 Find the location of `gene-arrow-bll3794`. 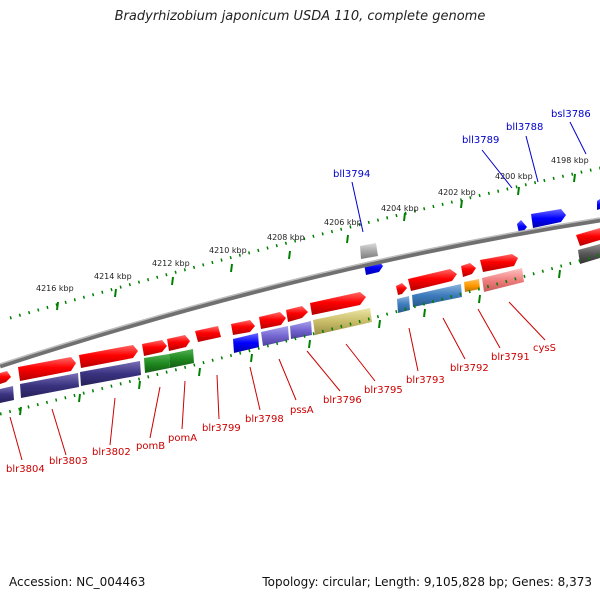

gene-arrow-bll3794 is located at coordinates (369, 251).